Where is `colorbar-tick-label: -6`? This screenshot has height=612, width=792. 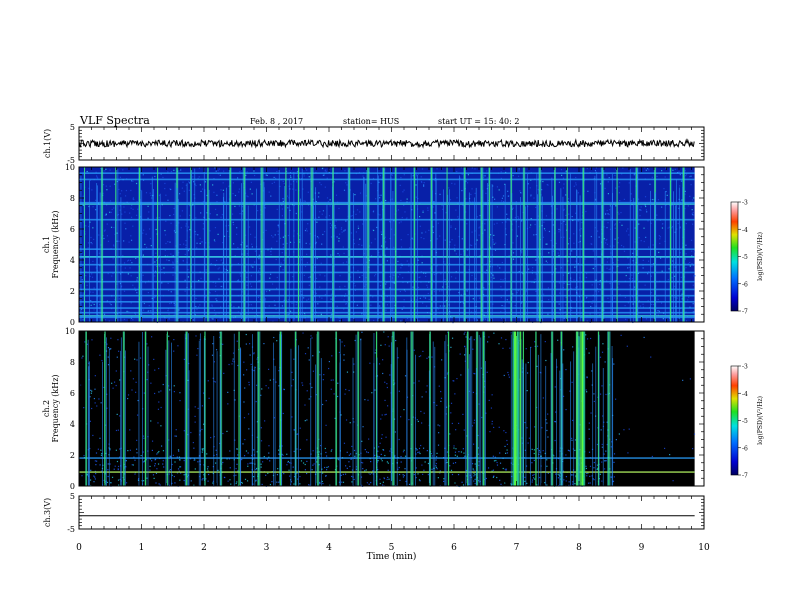 colorbar-tick-label: -6 is located at coordinates (745, 448).